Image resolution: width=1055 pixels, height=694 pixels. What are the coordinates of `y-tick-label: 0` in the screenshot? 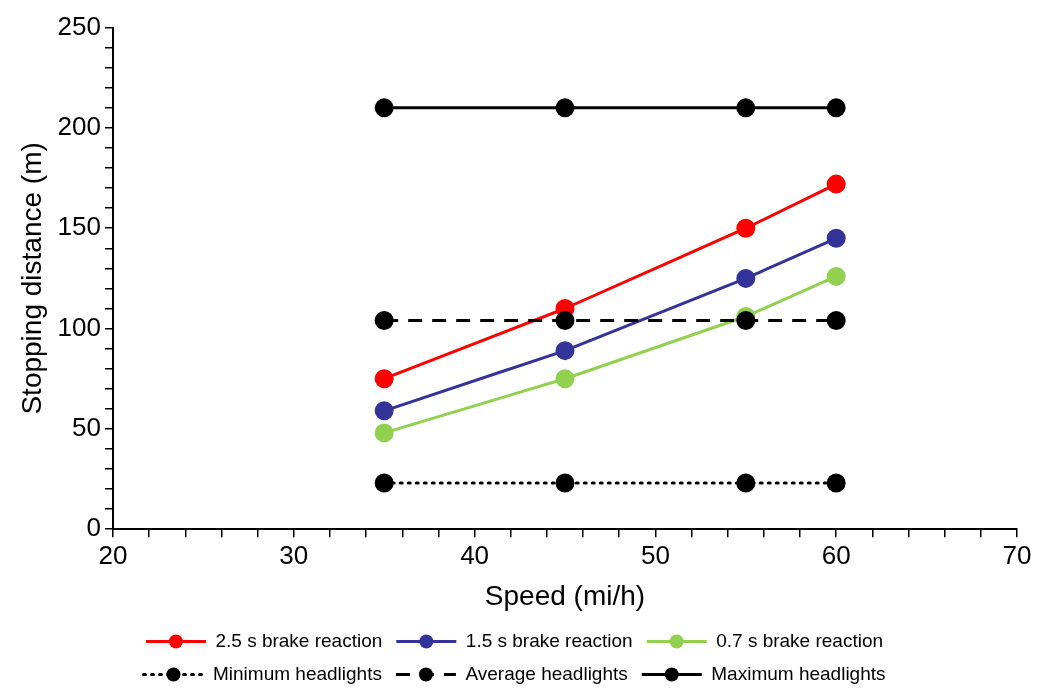 It's located at (93, 527).